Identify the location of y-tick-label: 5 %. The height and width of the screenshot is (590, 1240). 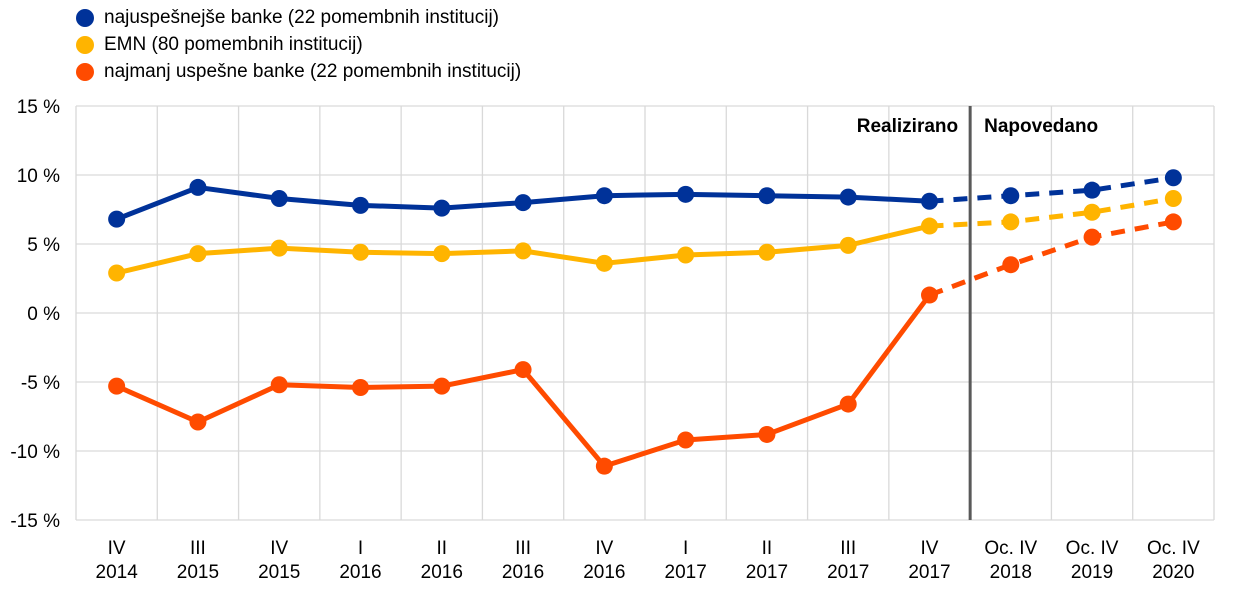
(43, 245).